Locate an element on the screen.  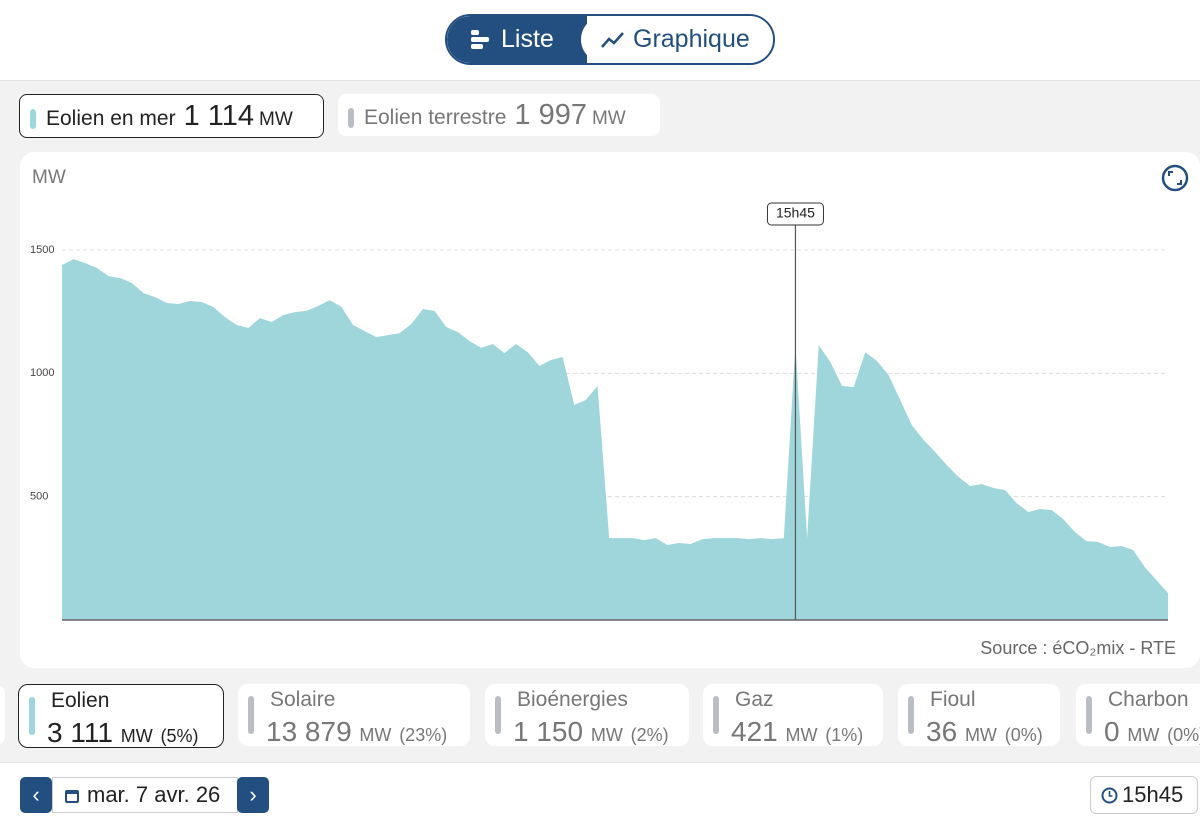
time: 15h45 is located at coordinates (1153, 794).